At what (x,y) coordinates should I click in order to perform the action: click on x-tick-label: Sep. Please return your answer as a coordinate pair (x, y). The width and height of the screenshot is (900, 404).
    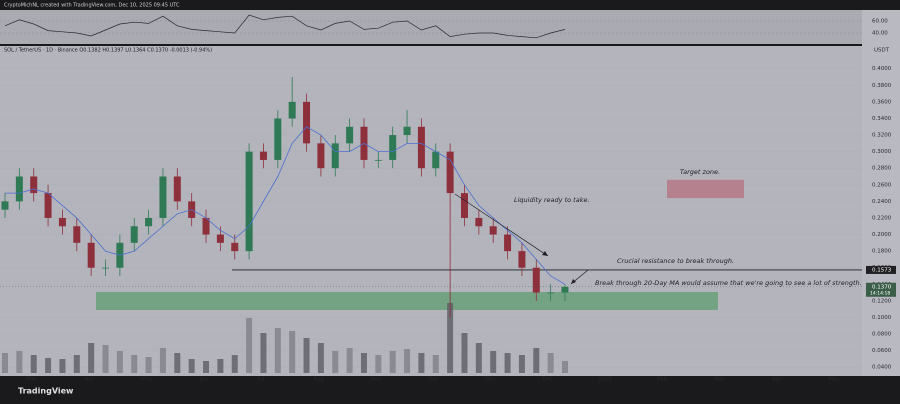
    Looking at the image, I should click on (376, 380).